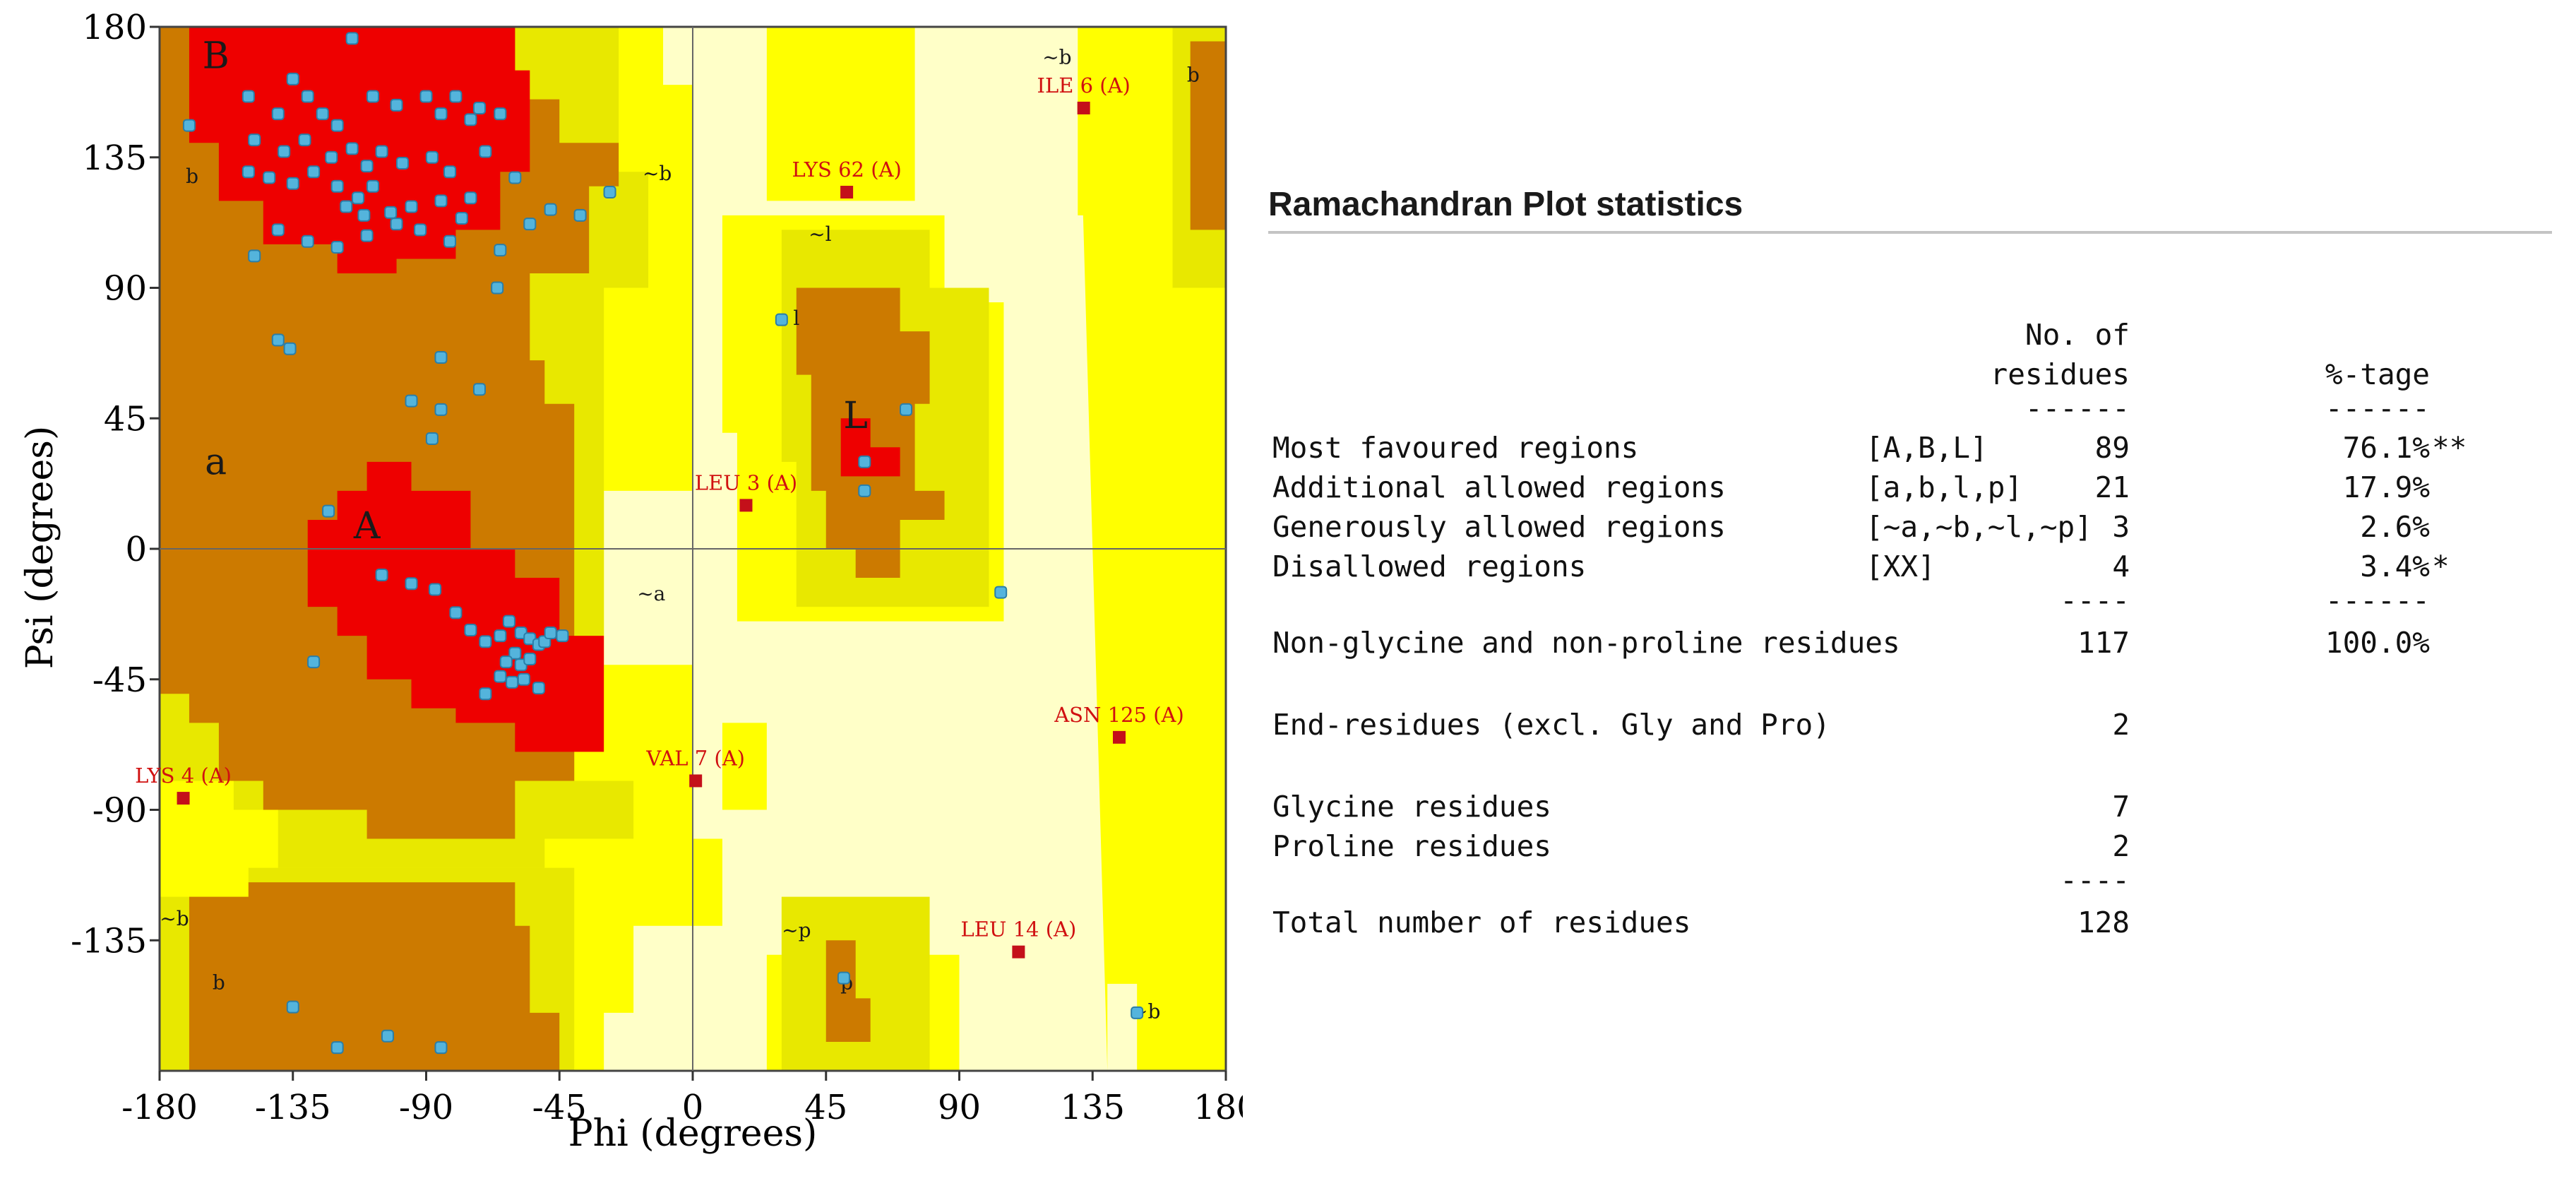 Image resolution: width=2576 pixels, height=1181 pixels. Describe the element at coordinates (693, 1107) in the screenshot. I see `x-tick-label: 0` at that location.